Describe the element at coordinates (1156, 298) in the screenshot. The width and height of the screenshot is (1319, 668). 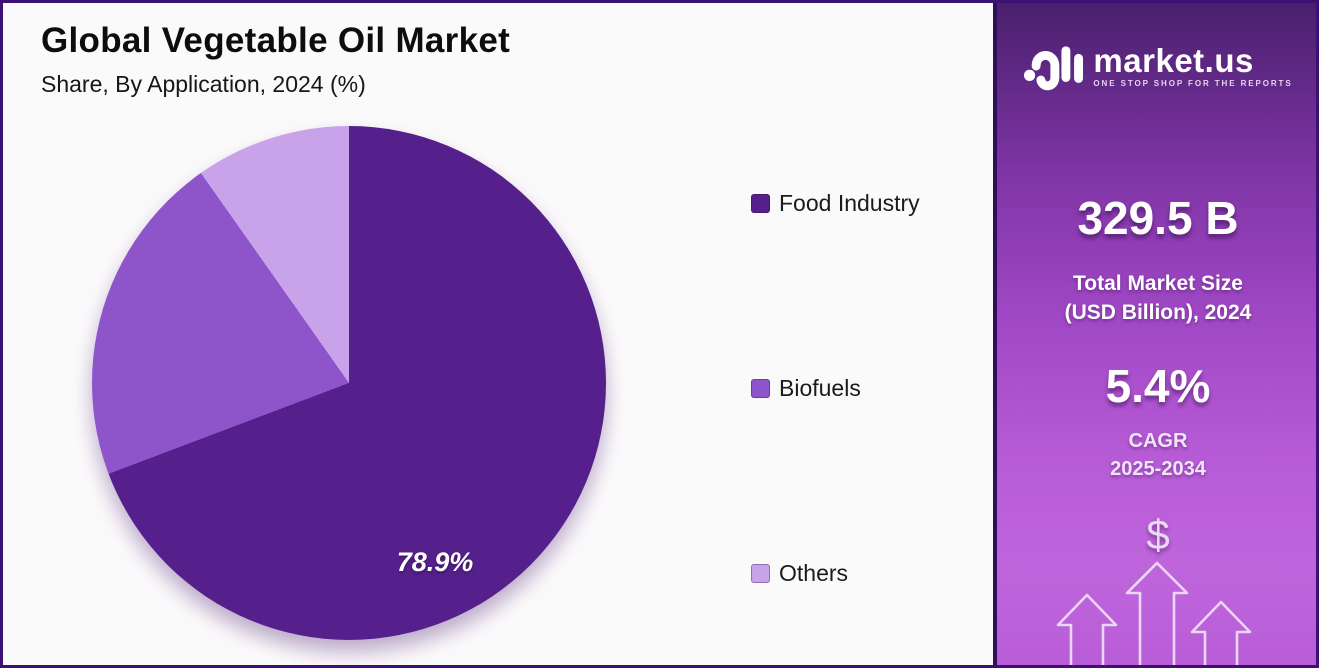
I see `market-size-label: Total Market Size (USD Billion), 2024` at that location.